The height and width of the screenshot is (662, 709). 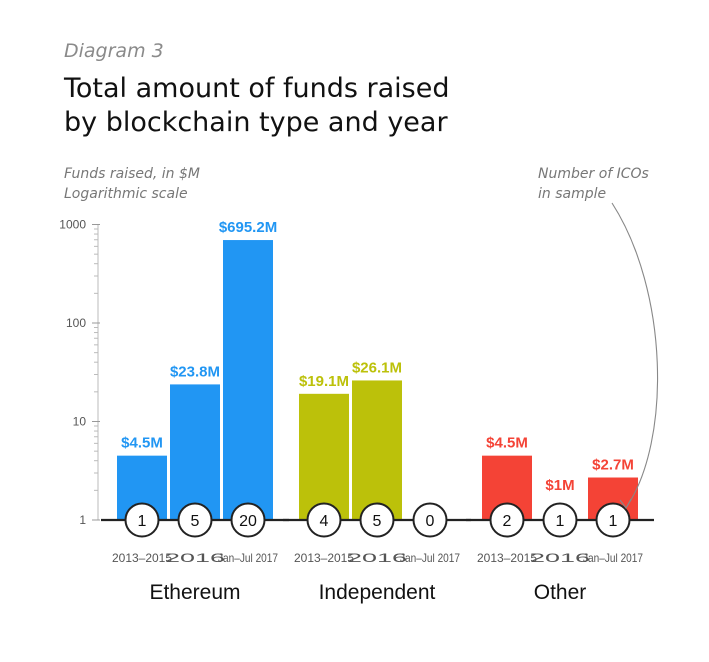 I want to click on bar-value-label: $2.7M, so click(x=613, y=465).